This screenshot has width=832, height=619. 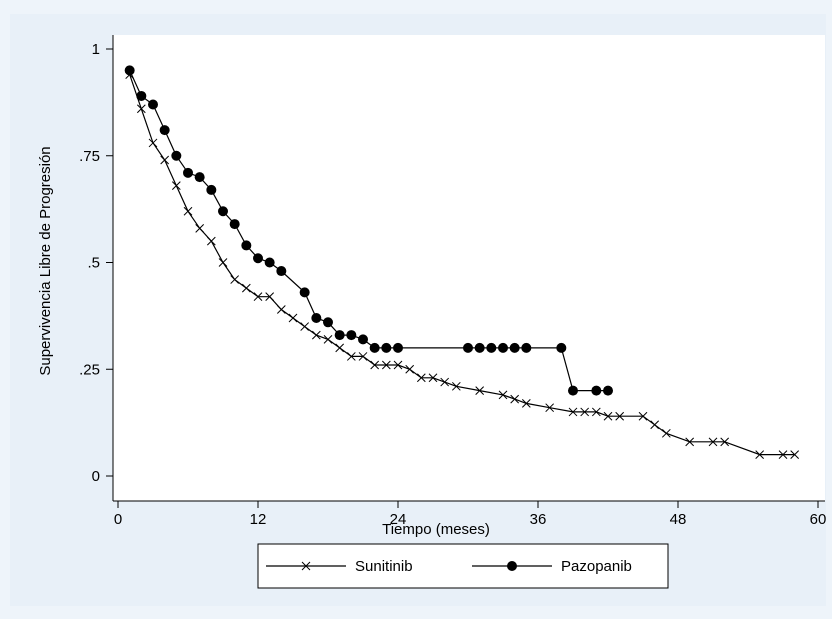 What do you see at coordinates (93, 263) in the screenshot?
I see `y-tick-label: .5` at bounding box center [93, 263].